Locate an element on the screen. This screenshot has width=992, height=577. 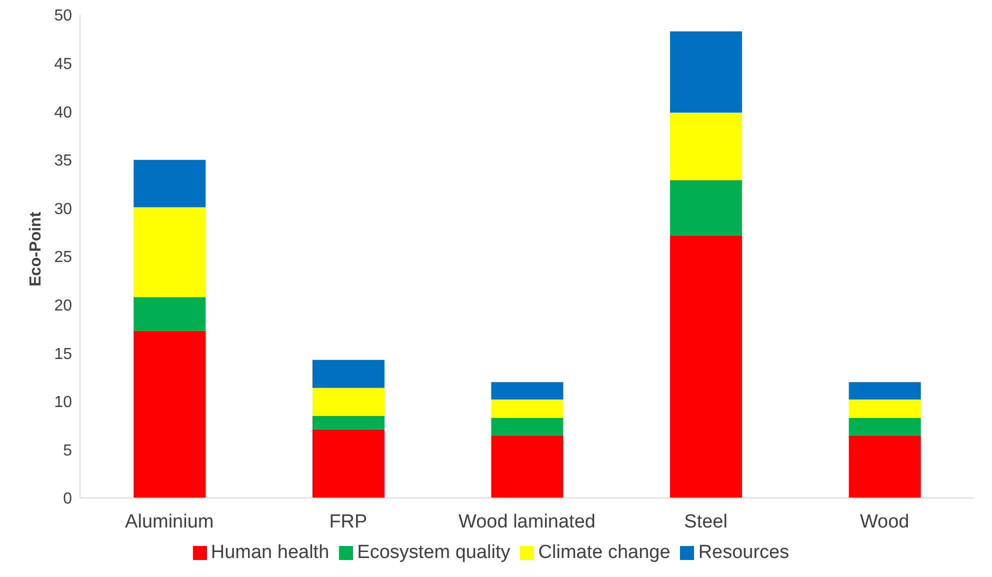
y-tick-label: 10 is located at coordinates (63, 403).